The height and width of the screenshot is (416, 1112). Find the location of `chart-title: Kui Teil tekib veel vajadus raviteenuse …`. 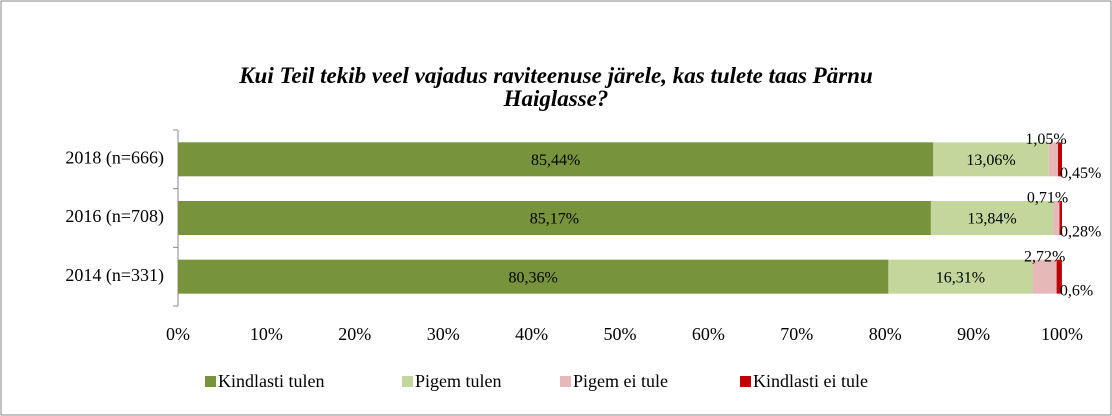

chart-title: Kui Teil tekib veel vajadus raviteenuse … is located at coordinates (555, 87).